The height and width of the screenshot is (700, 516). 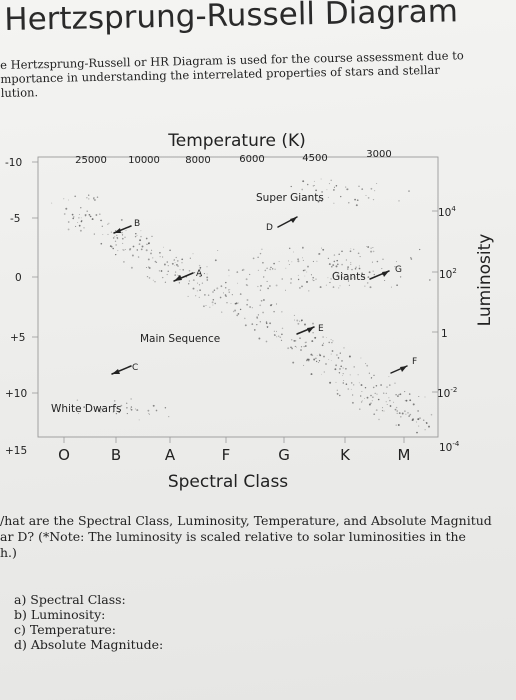 I want to click on question-line: h.), so click(x=8, y=552).